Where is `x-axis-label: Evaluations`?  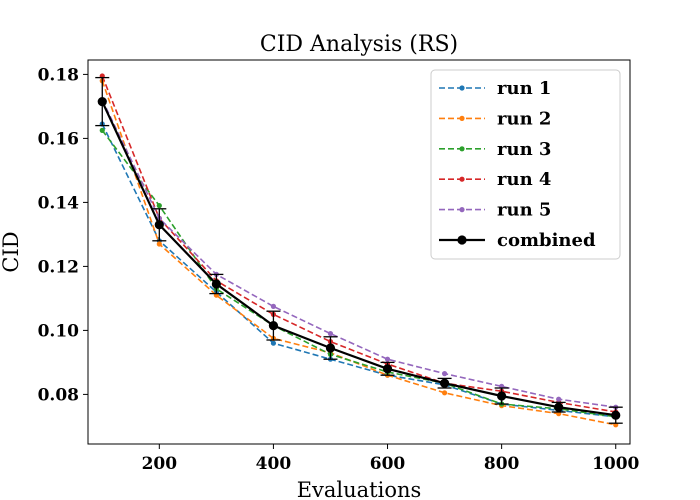
x-axis-label: Evaluations is located at coordinates (359, 489).